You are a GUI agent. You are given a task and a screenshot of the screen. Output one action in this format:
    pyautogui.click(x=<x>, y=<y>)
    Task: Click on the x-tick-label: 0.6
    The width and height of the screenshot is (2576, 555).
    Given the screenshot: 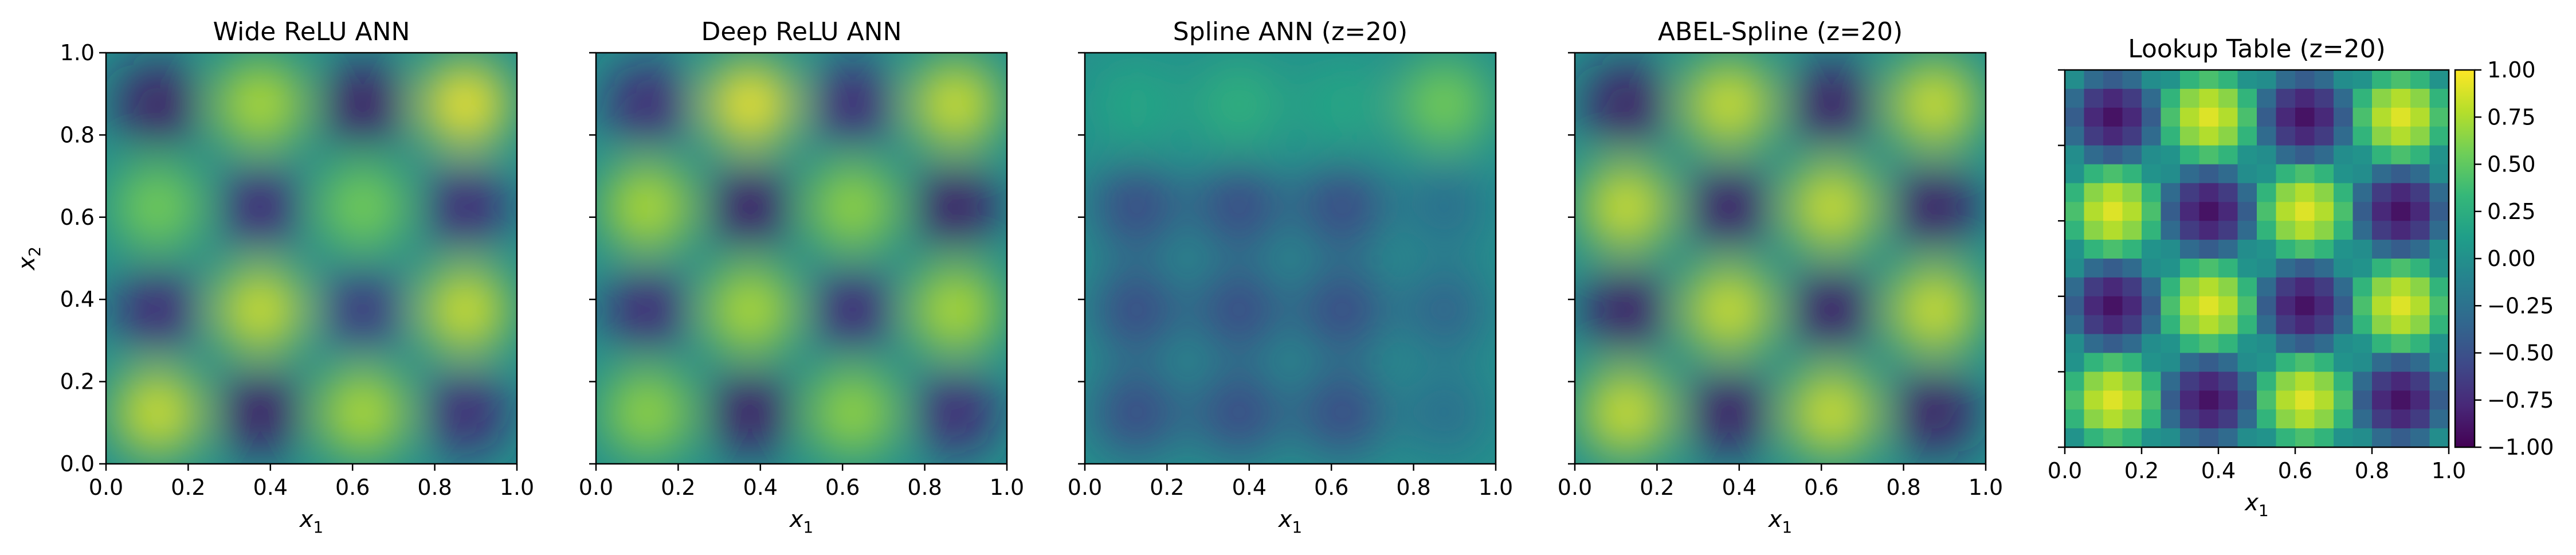 What is the action you would take?
    pyautogui.click(x=1821, y=487)
    